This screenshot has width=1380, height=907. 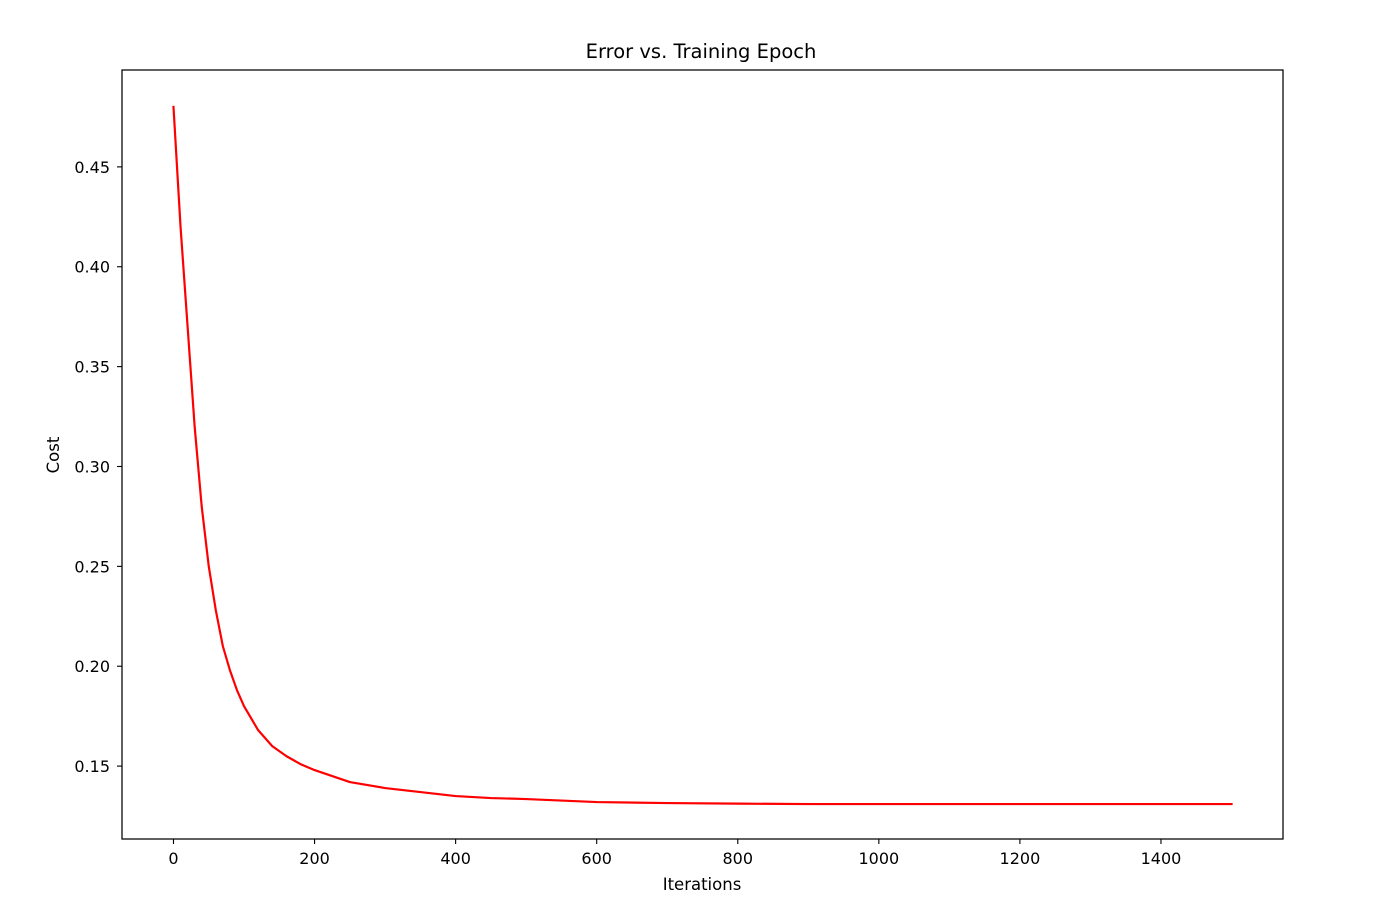 What do you see at coordinates (92, 167) in the screenshot?
I see `y-tick-label: 0.45` at bounding box center [92, 167].